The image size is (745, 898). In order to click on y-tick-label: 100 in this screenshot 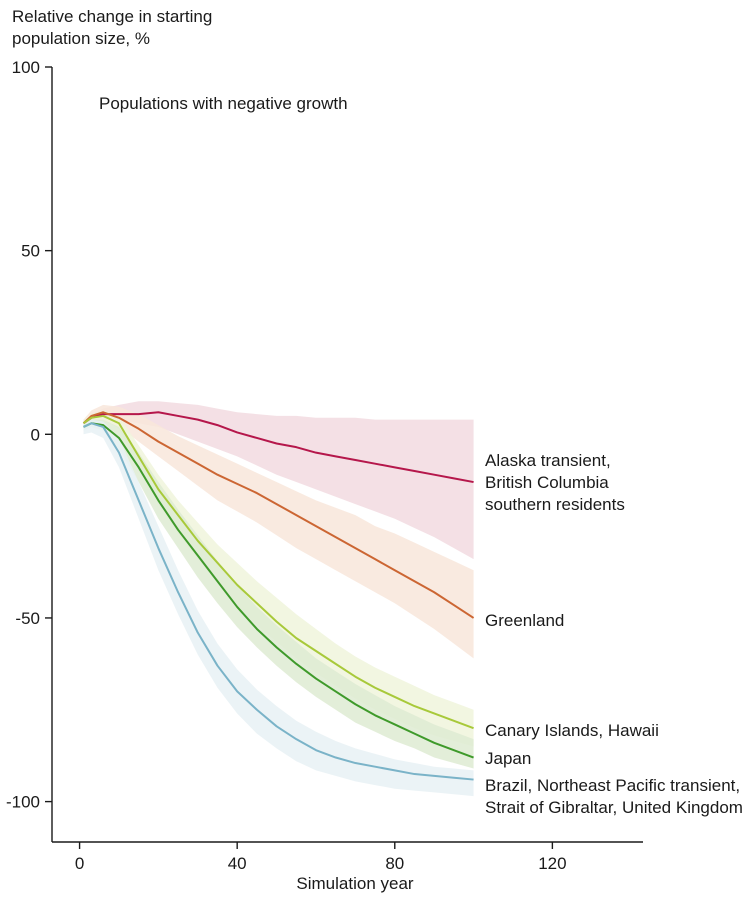, I will do `click(26, 67)`.